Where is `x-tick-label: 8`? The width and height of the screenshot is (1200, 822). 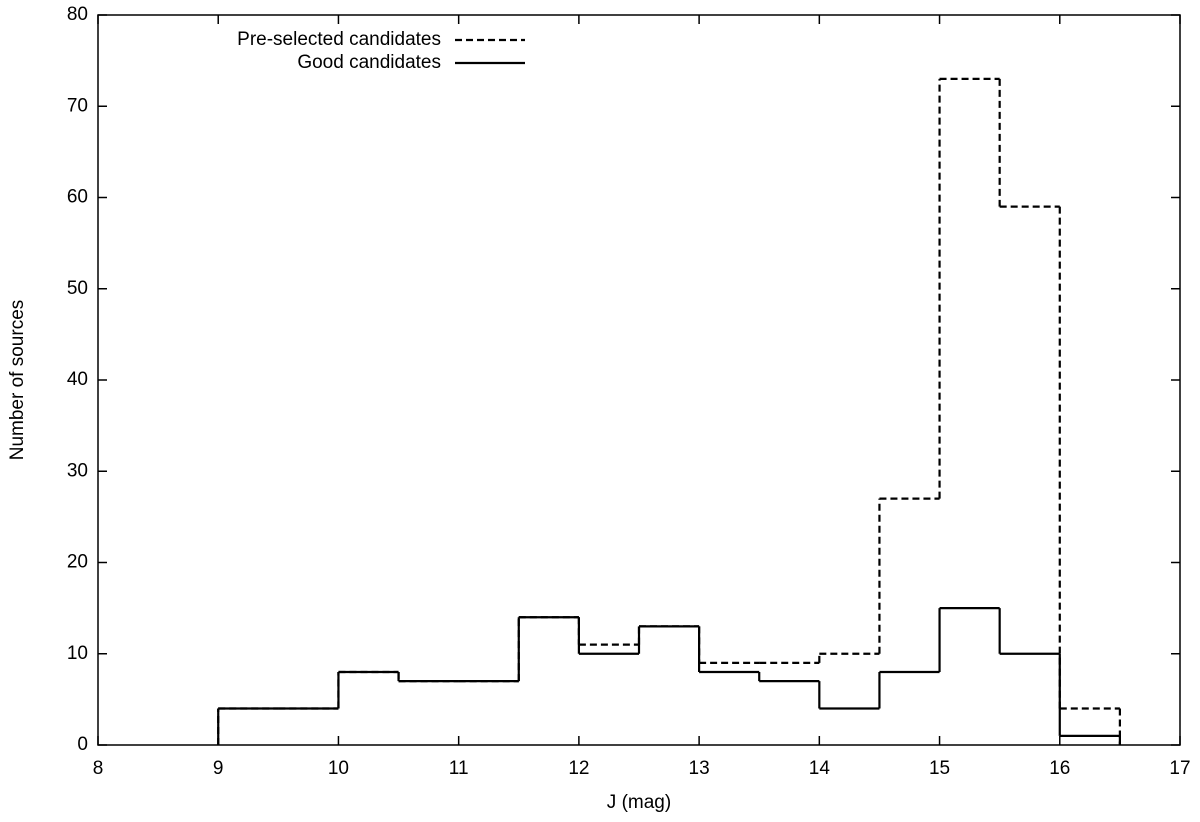
x-tick-label: 8 is located at coordinates (98, 768).